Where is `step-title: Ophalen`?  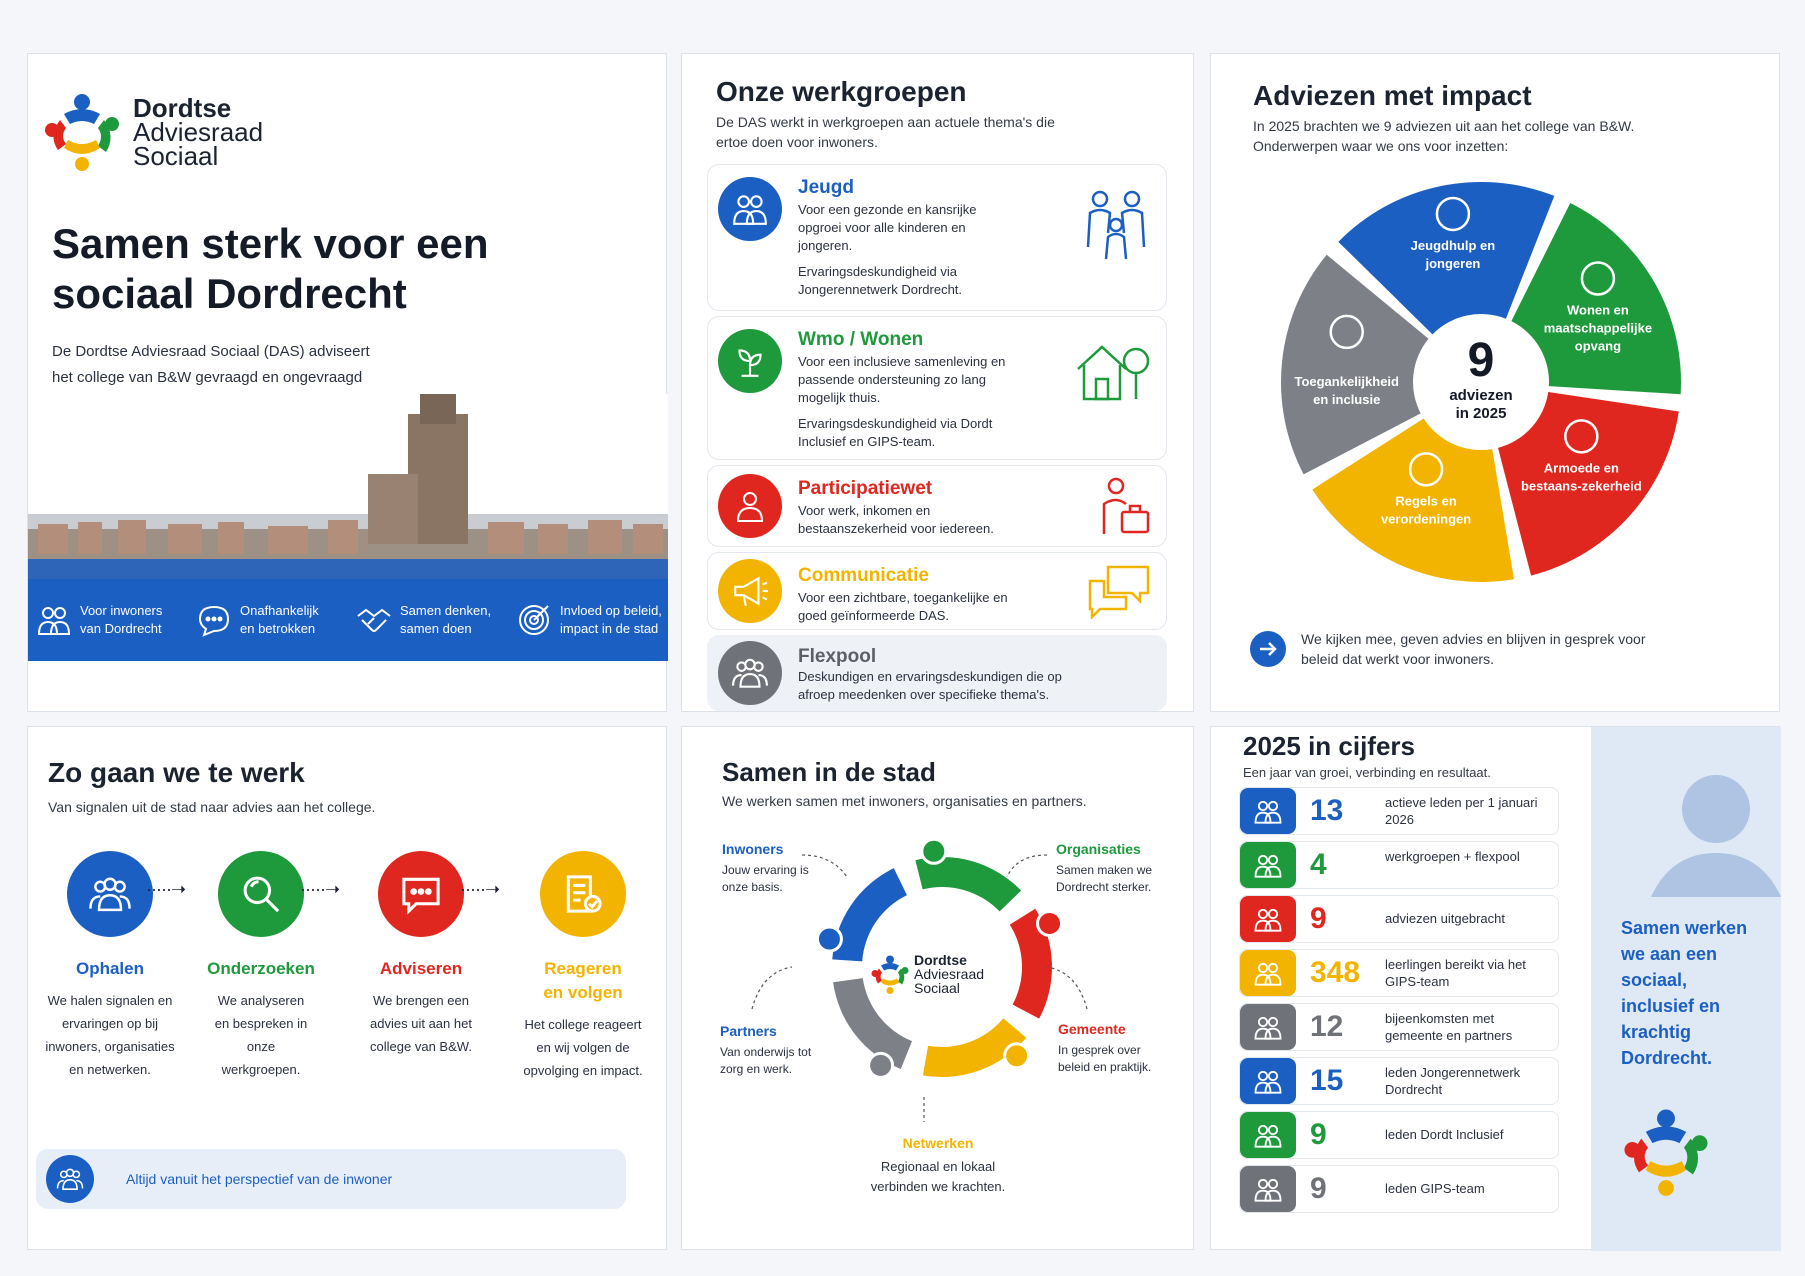
step-title: Ophalen is located at coordinates (109, 968).